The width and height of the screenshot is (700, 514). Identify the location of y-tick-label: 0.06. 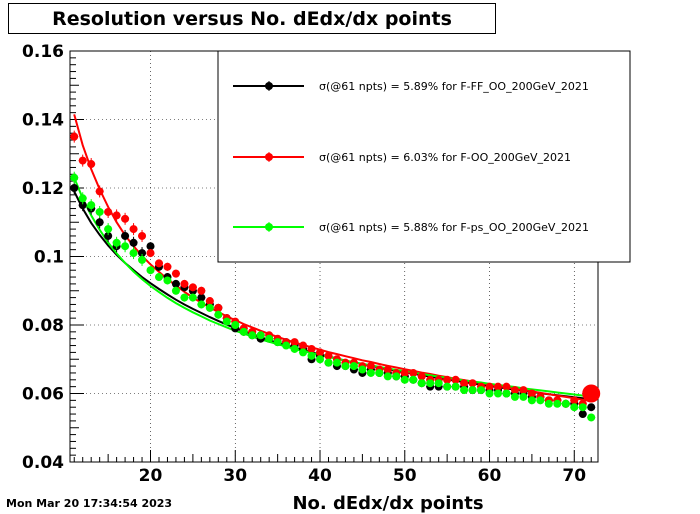
(43, 395).